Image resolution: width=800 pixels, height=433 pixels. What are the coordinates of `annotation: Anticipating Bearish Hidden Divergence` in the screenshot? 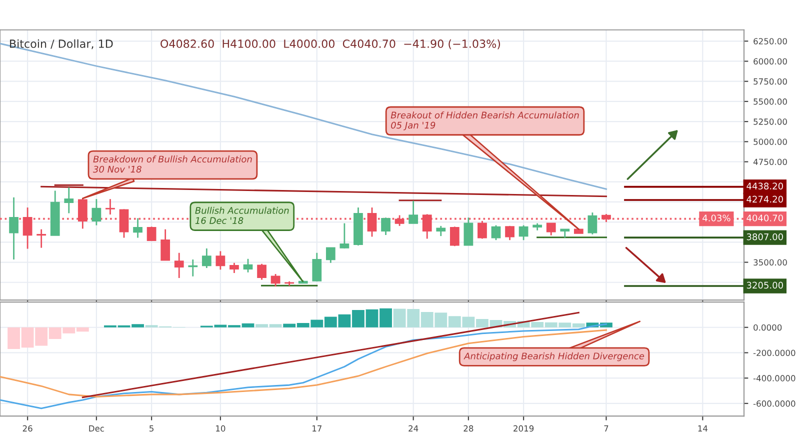 It's located at (554, 357).